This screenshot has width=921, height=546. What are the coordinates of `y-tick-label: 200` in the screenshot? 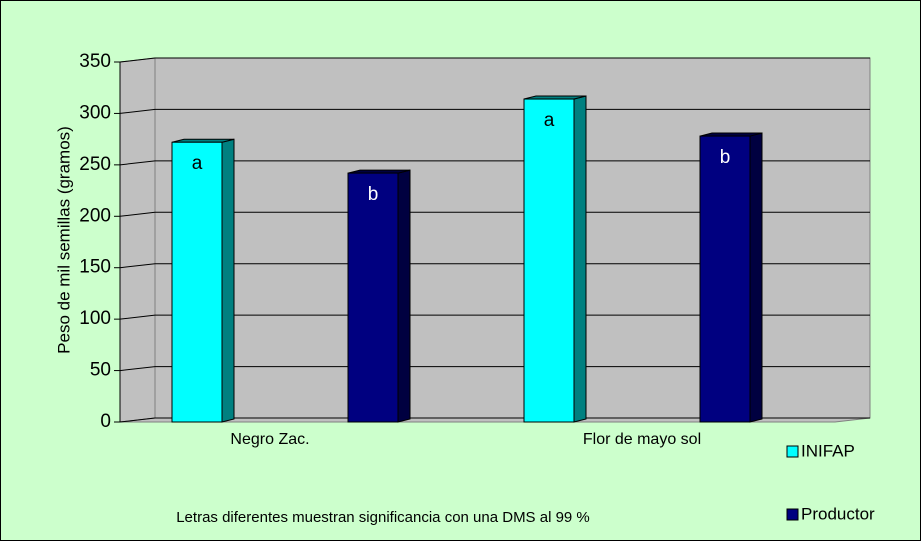 It's located at (95, 215).